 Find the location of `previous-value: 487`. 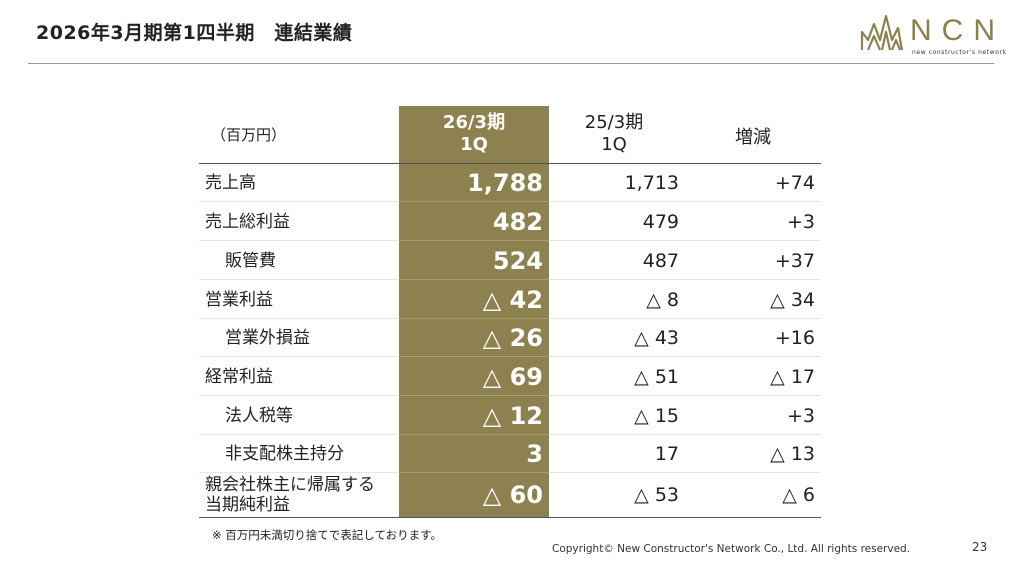

previous-value: 487 is located at coordinates (660, 260).